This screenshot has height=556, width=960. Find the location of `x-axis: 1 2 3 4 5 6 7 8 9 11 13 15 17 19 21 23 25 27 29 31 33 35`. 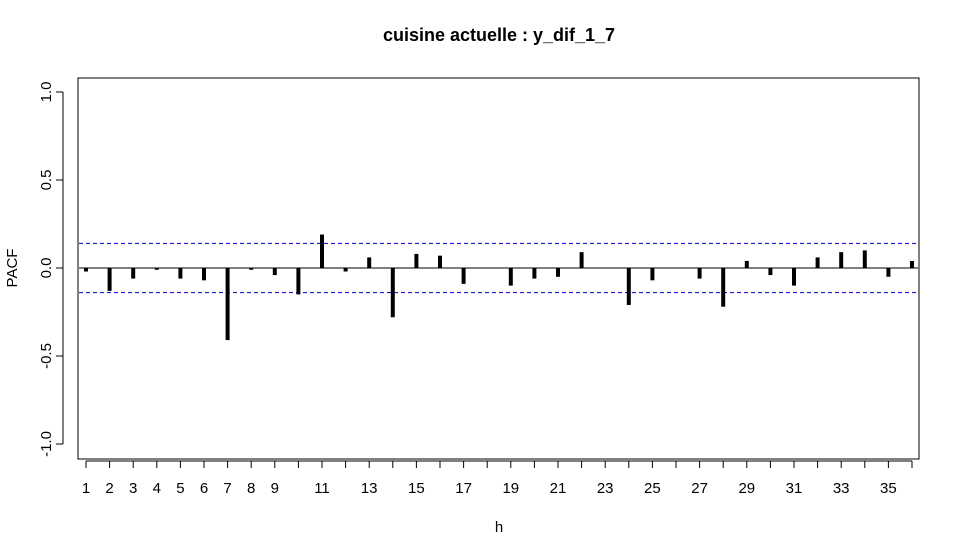

x-axis: 1 2 3 4 5 6 7 8 9 11 13 15 17 19 21 23 25 27 29 31 33 35 is located at coordinates (497, 478).